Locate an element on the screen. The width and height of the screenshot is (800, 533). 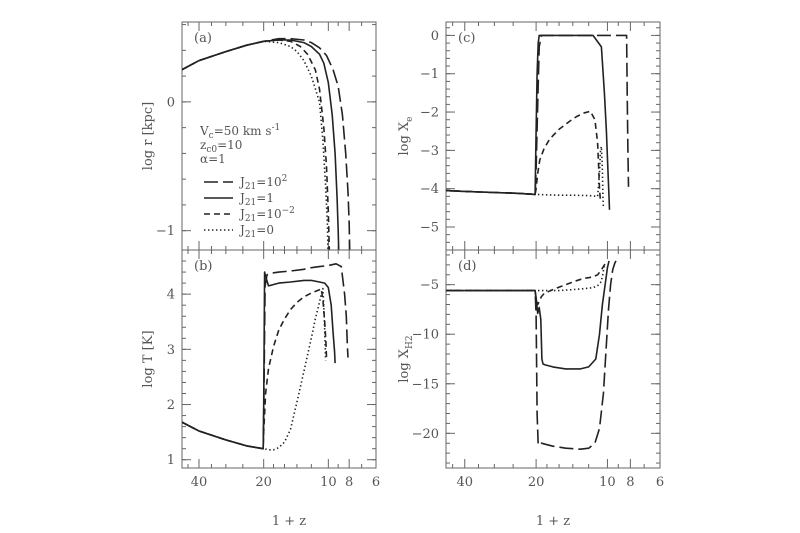
panel-d-ytick-label: −15 is located at coordinates (425, 384).